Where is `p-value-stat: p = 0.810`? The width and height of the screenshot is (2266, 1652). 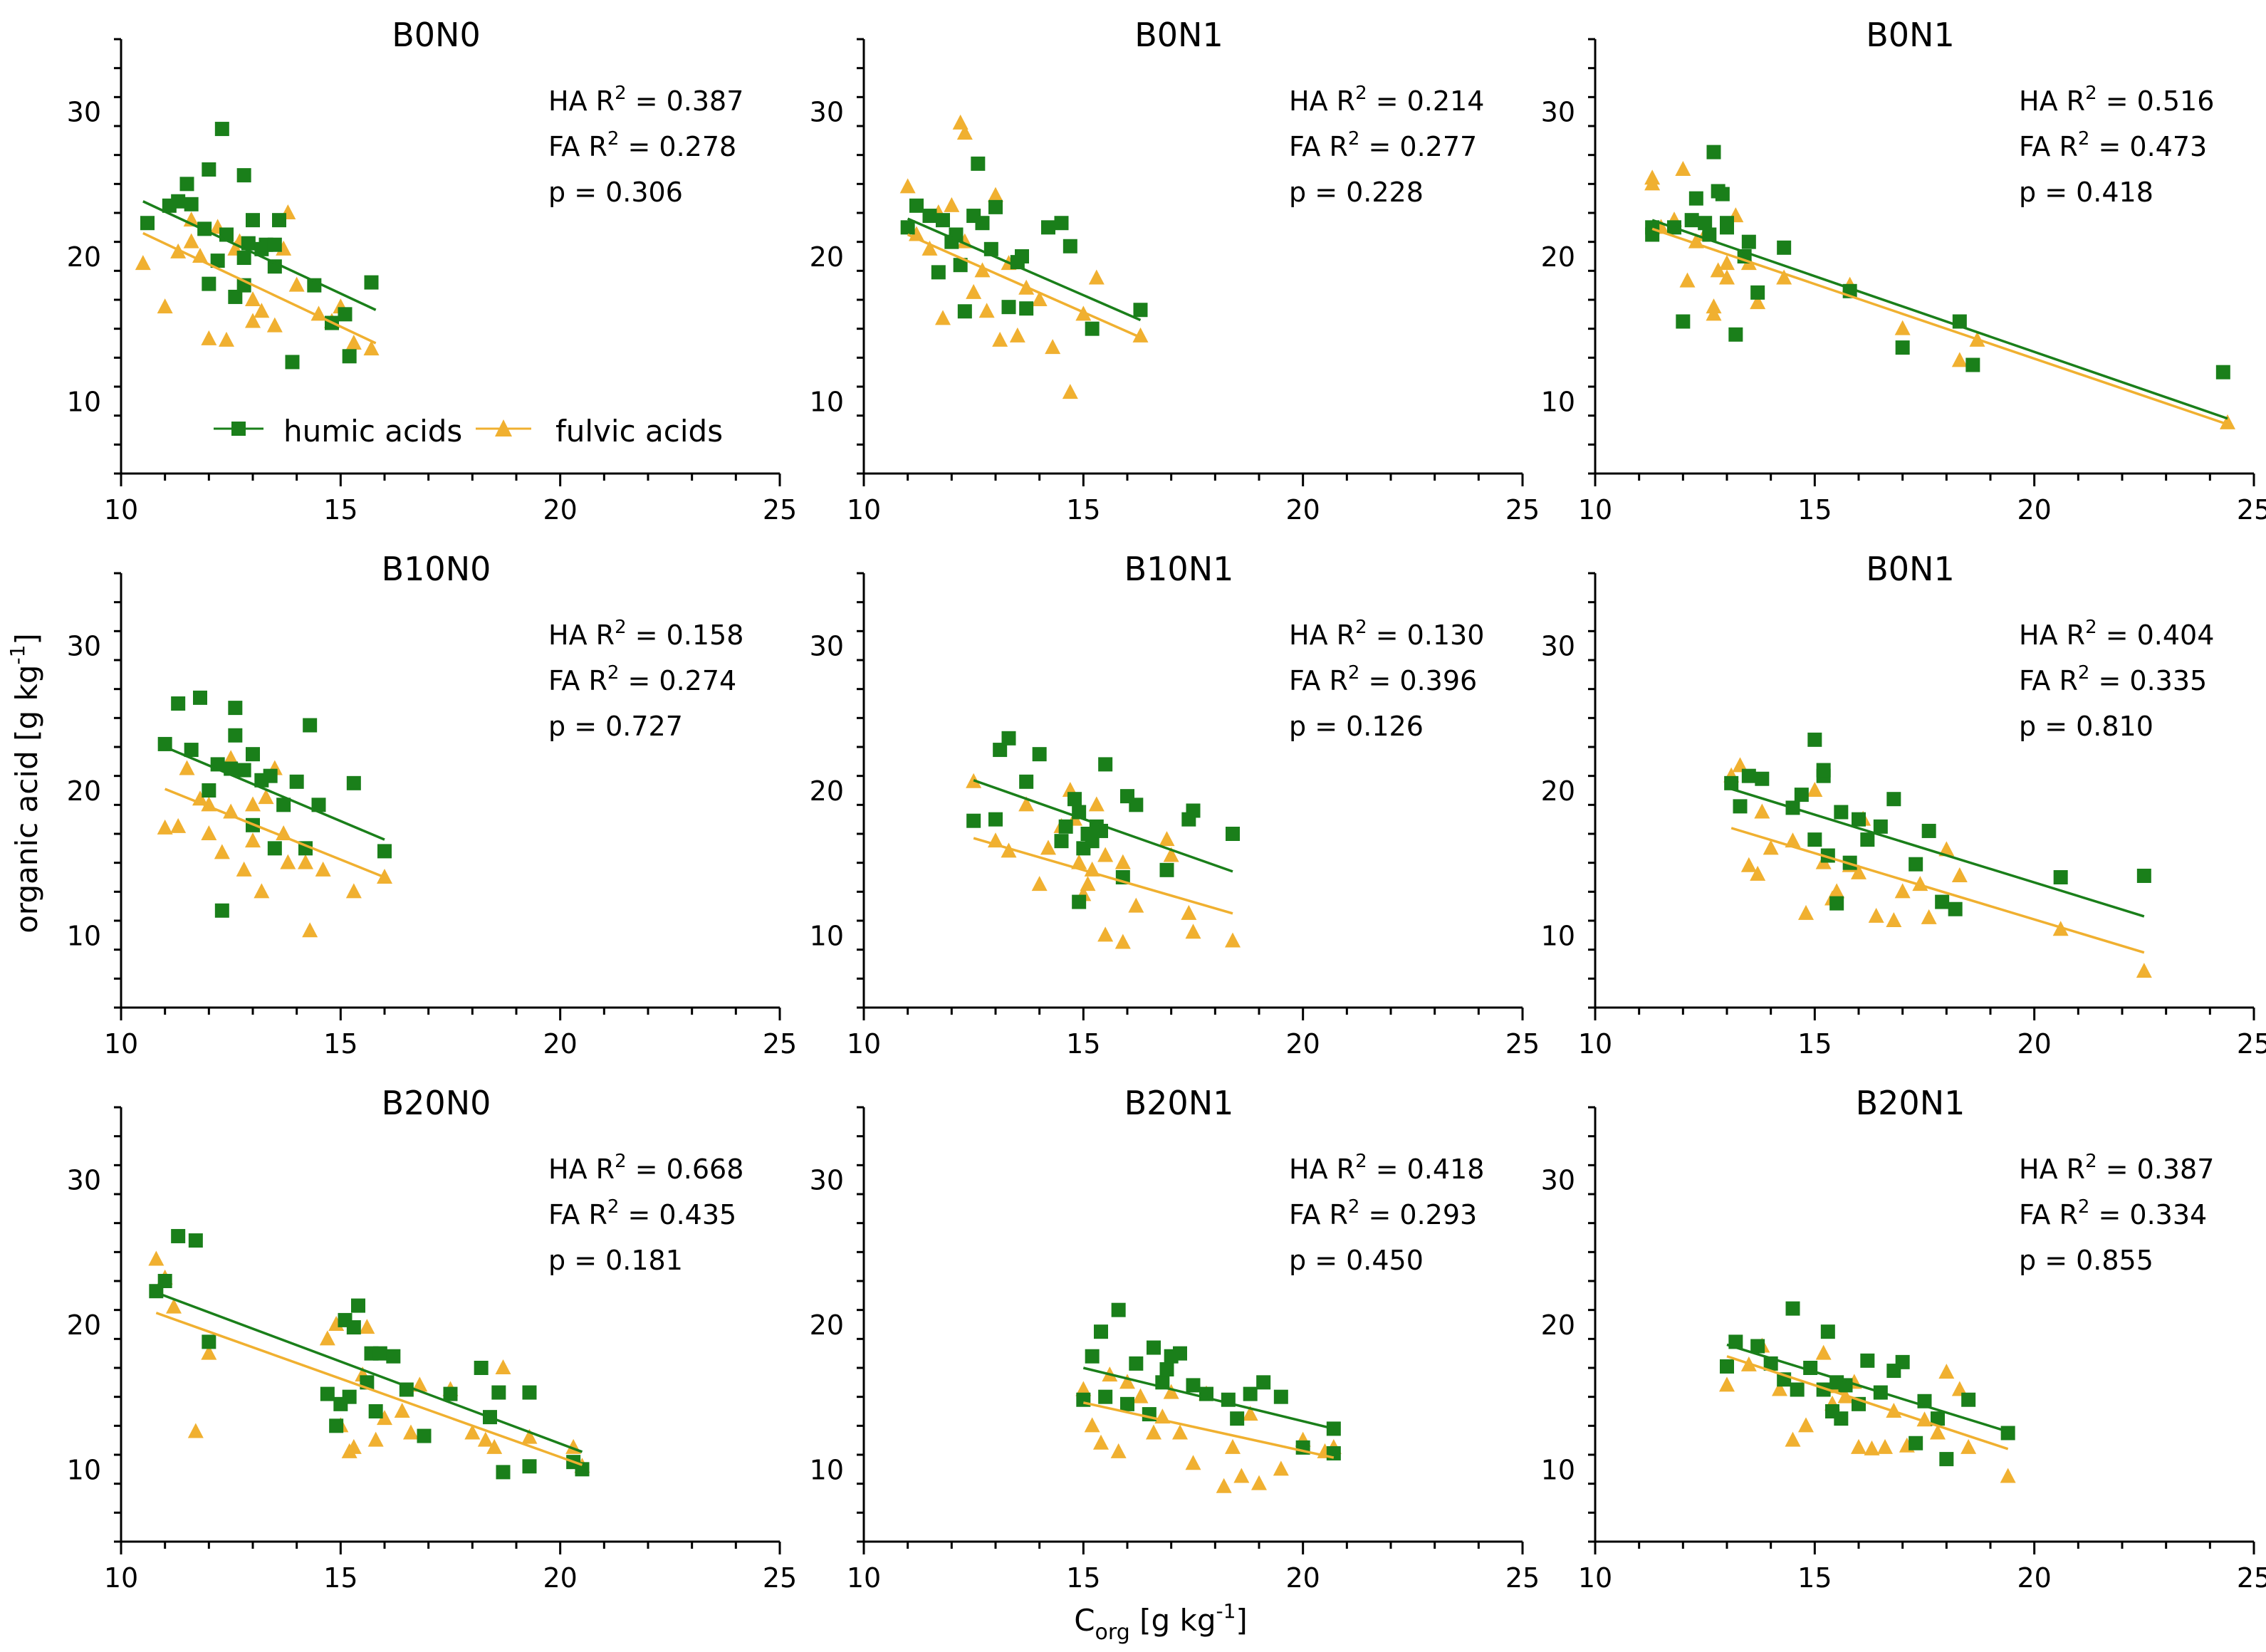 p-value-stat: p = 0.810 is located at coordinates (2086, 727).